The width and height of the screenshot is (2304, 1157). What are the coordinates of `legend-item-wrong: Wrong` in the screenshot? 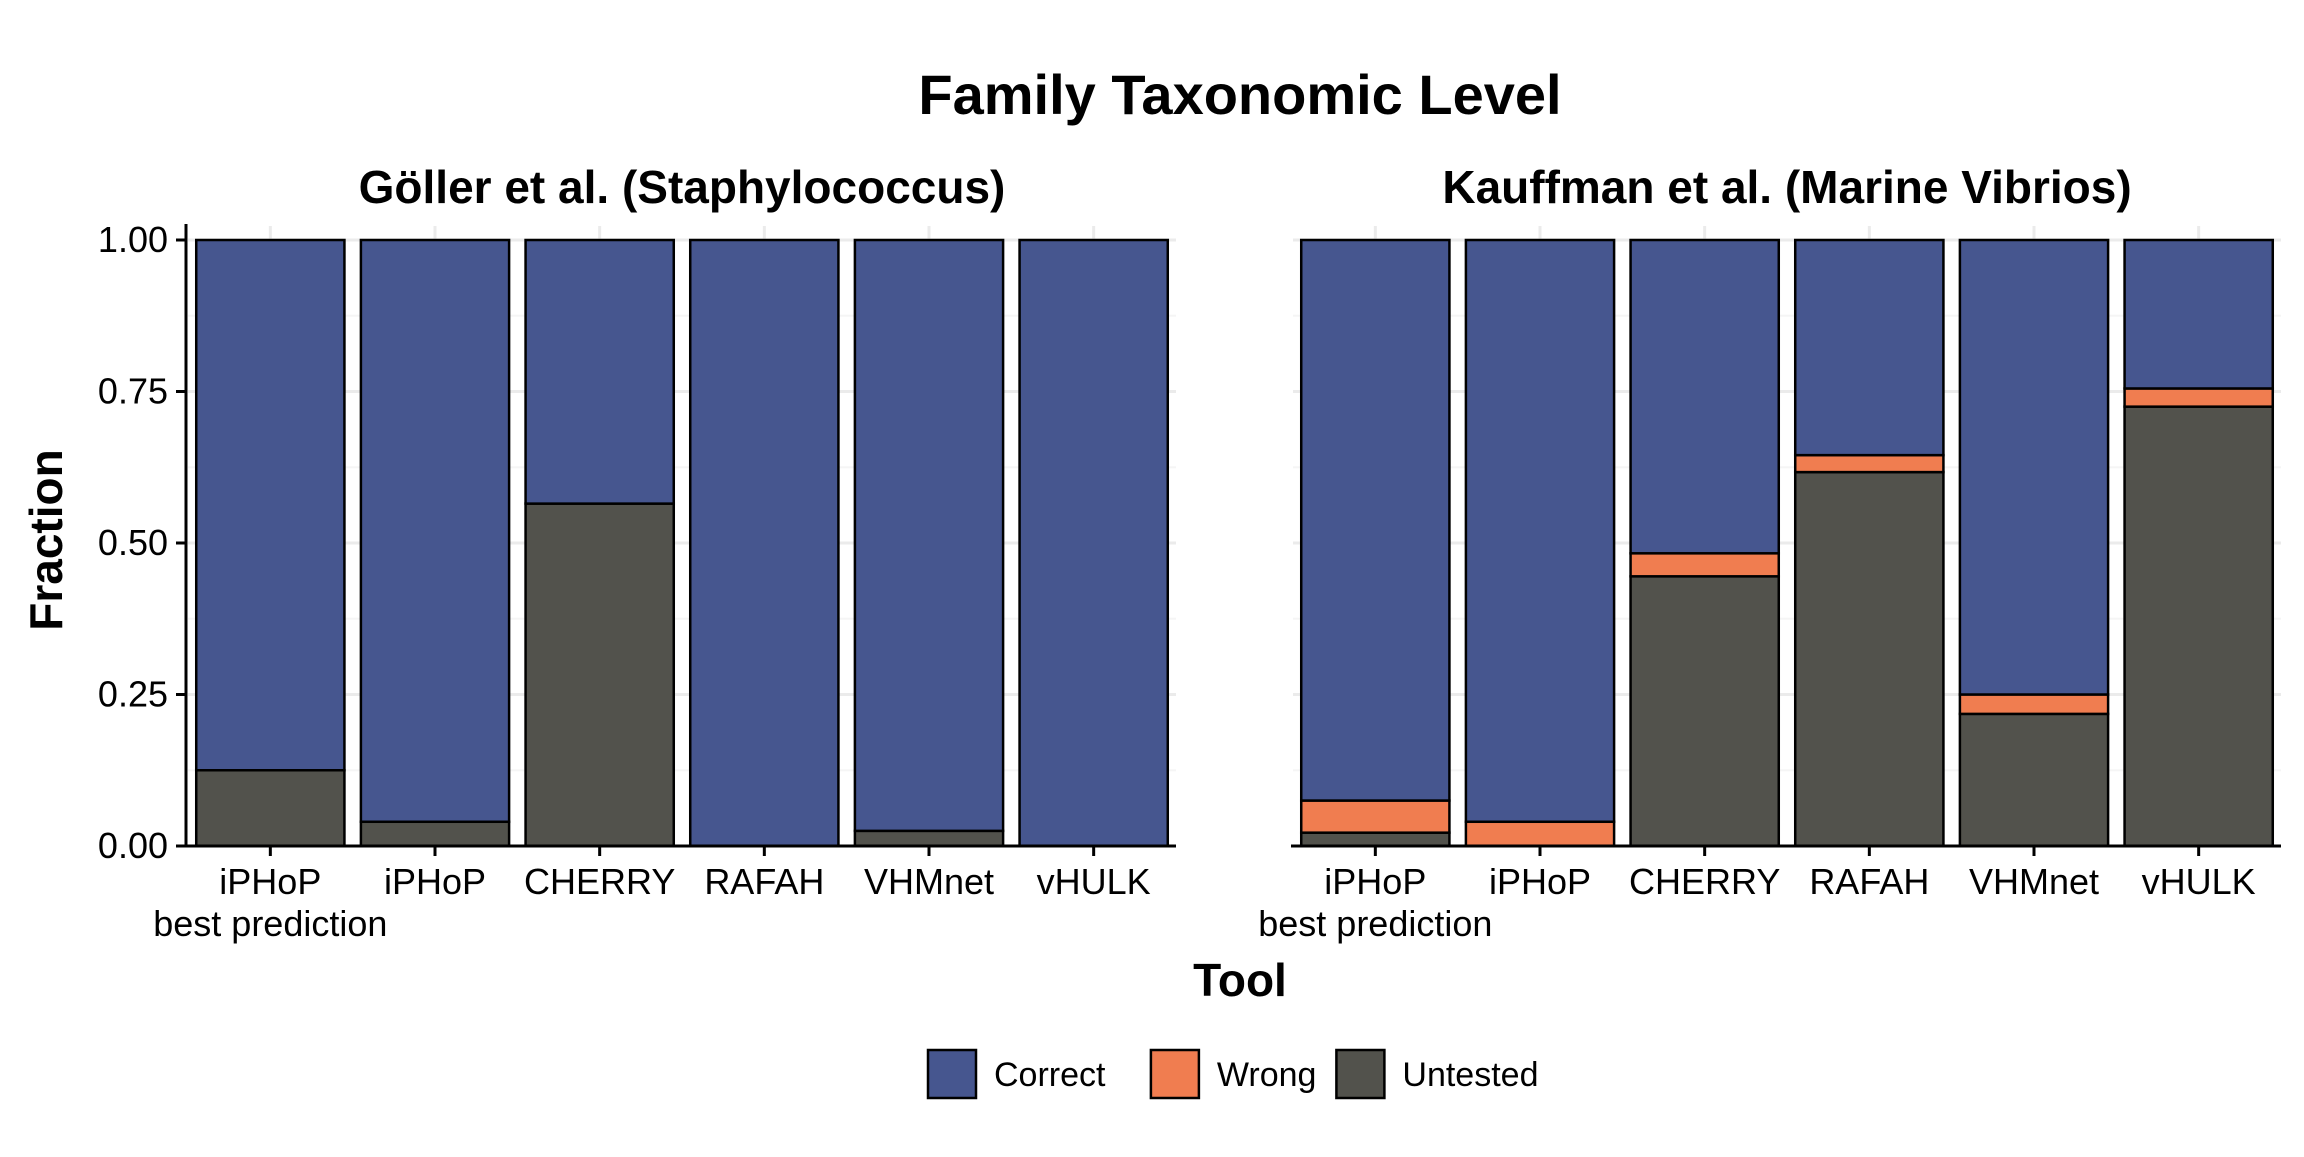 It's located at (1233, 1074).